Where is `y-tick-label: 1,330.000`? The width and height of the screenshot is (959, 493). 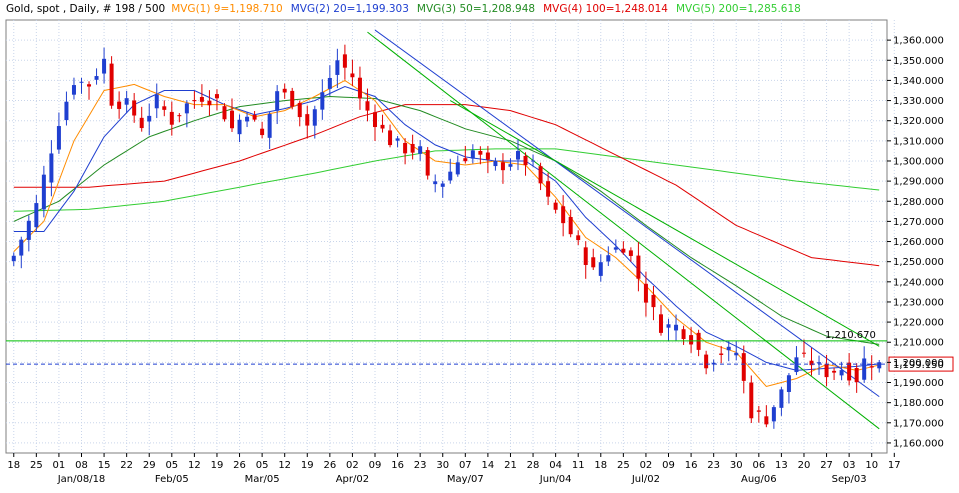
y-tick-label: 1,330.000 is located at coordinates (918, 101).